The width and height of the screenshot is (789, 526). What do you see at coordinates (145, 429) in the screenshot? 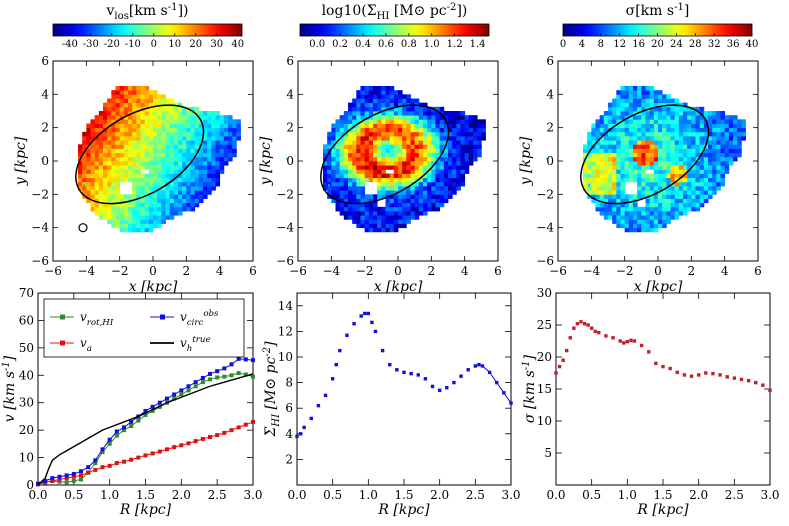
I see `rotation-curve-series-v-h-true` at bounding box center [145, 429].